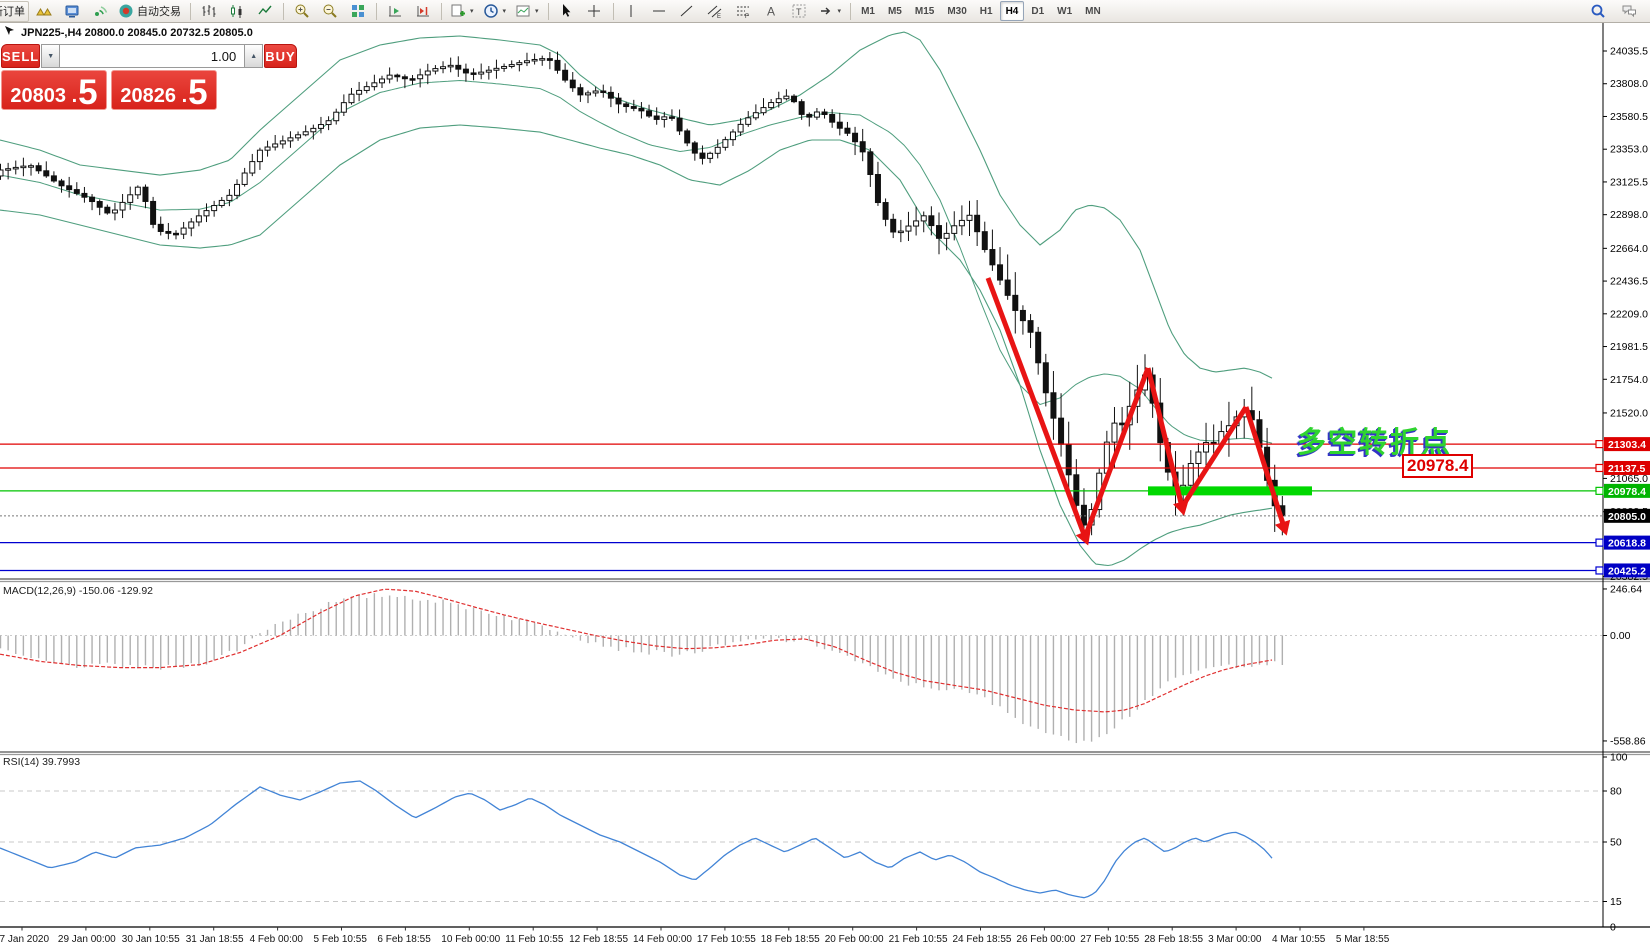 The image size is (1650, 949). I want to click on rsi-tick-label: 100, so click(1619, 758).